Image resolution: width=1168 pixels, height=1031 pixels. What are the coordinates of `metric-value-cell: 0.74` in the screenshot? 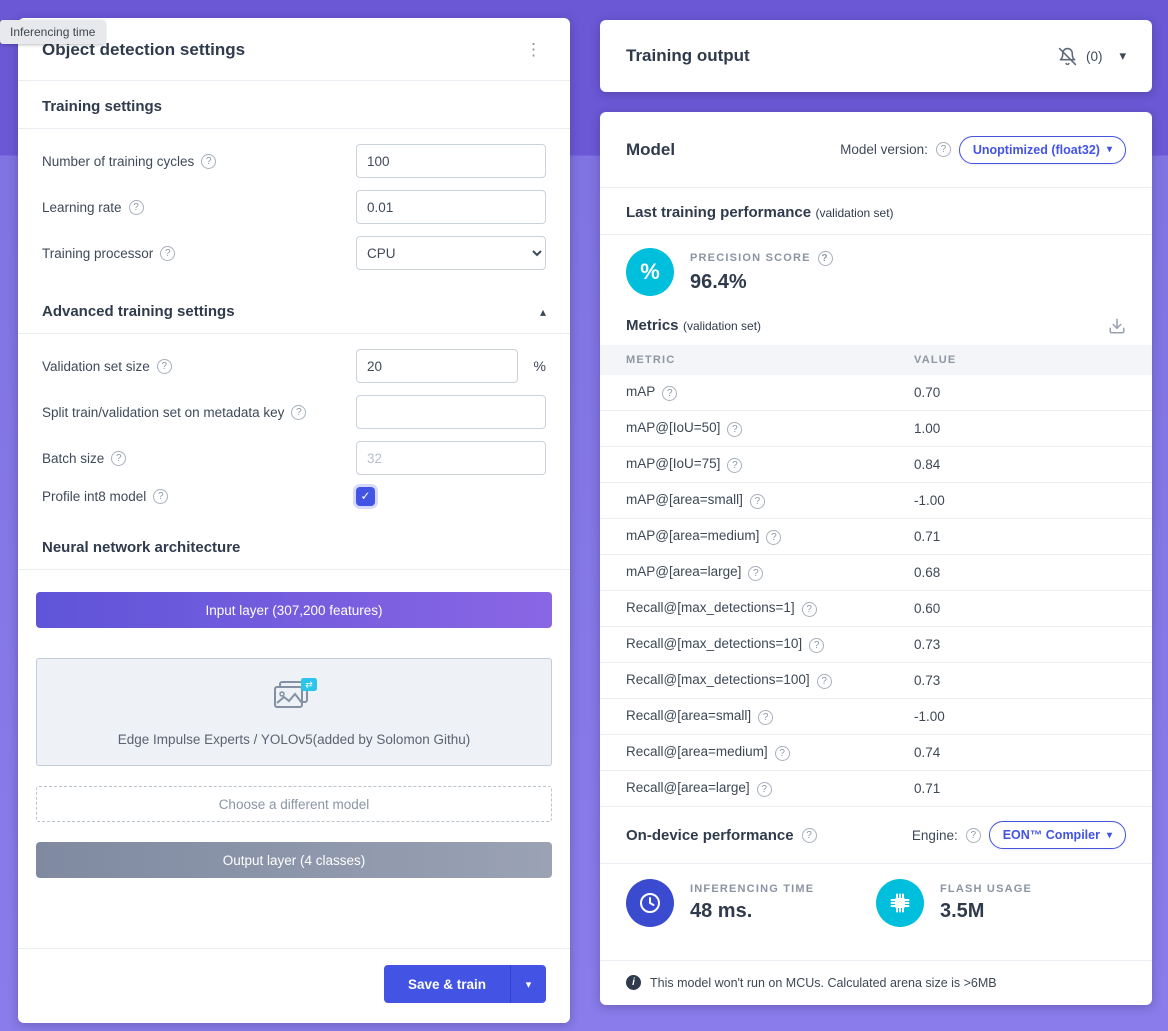 It's located at (1020, 752).